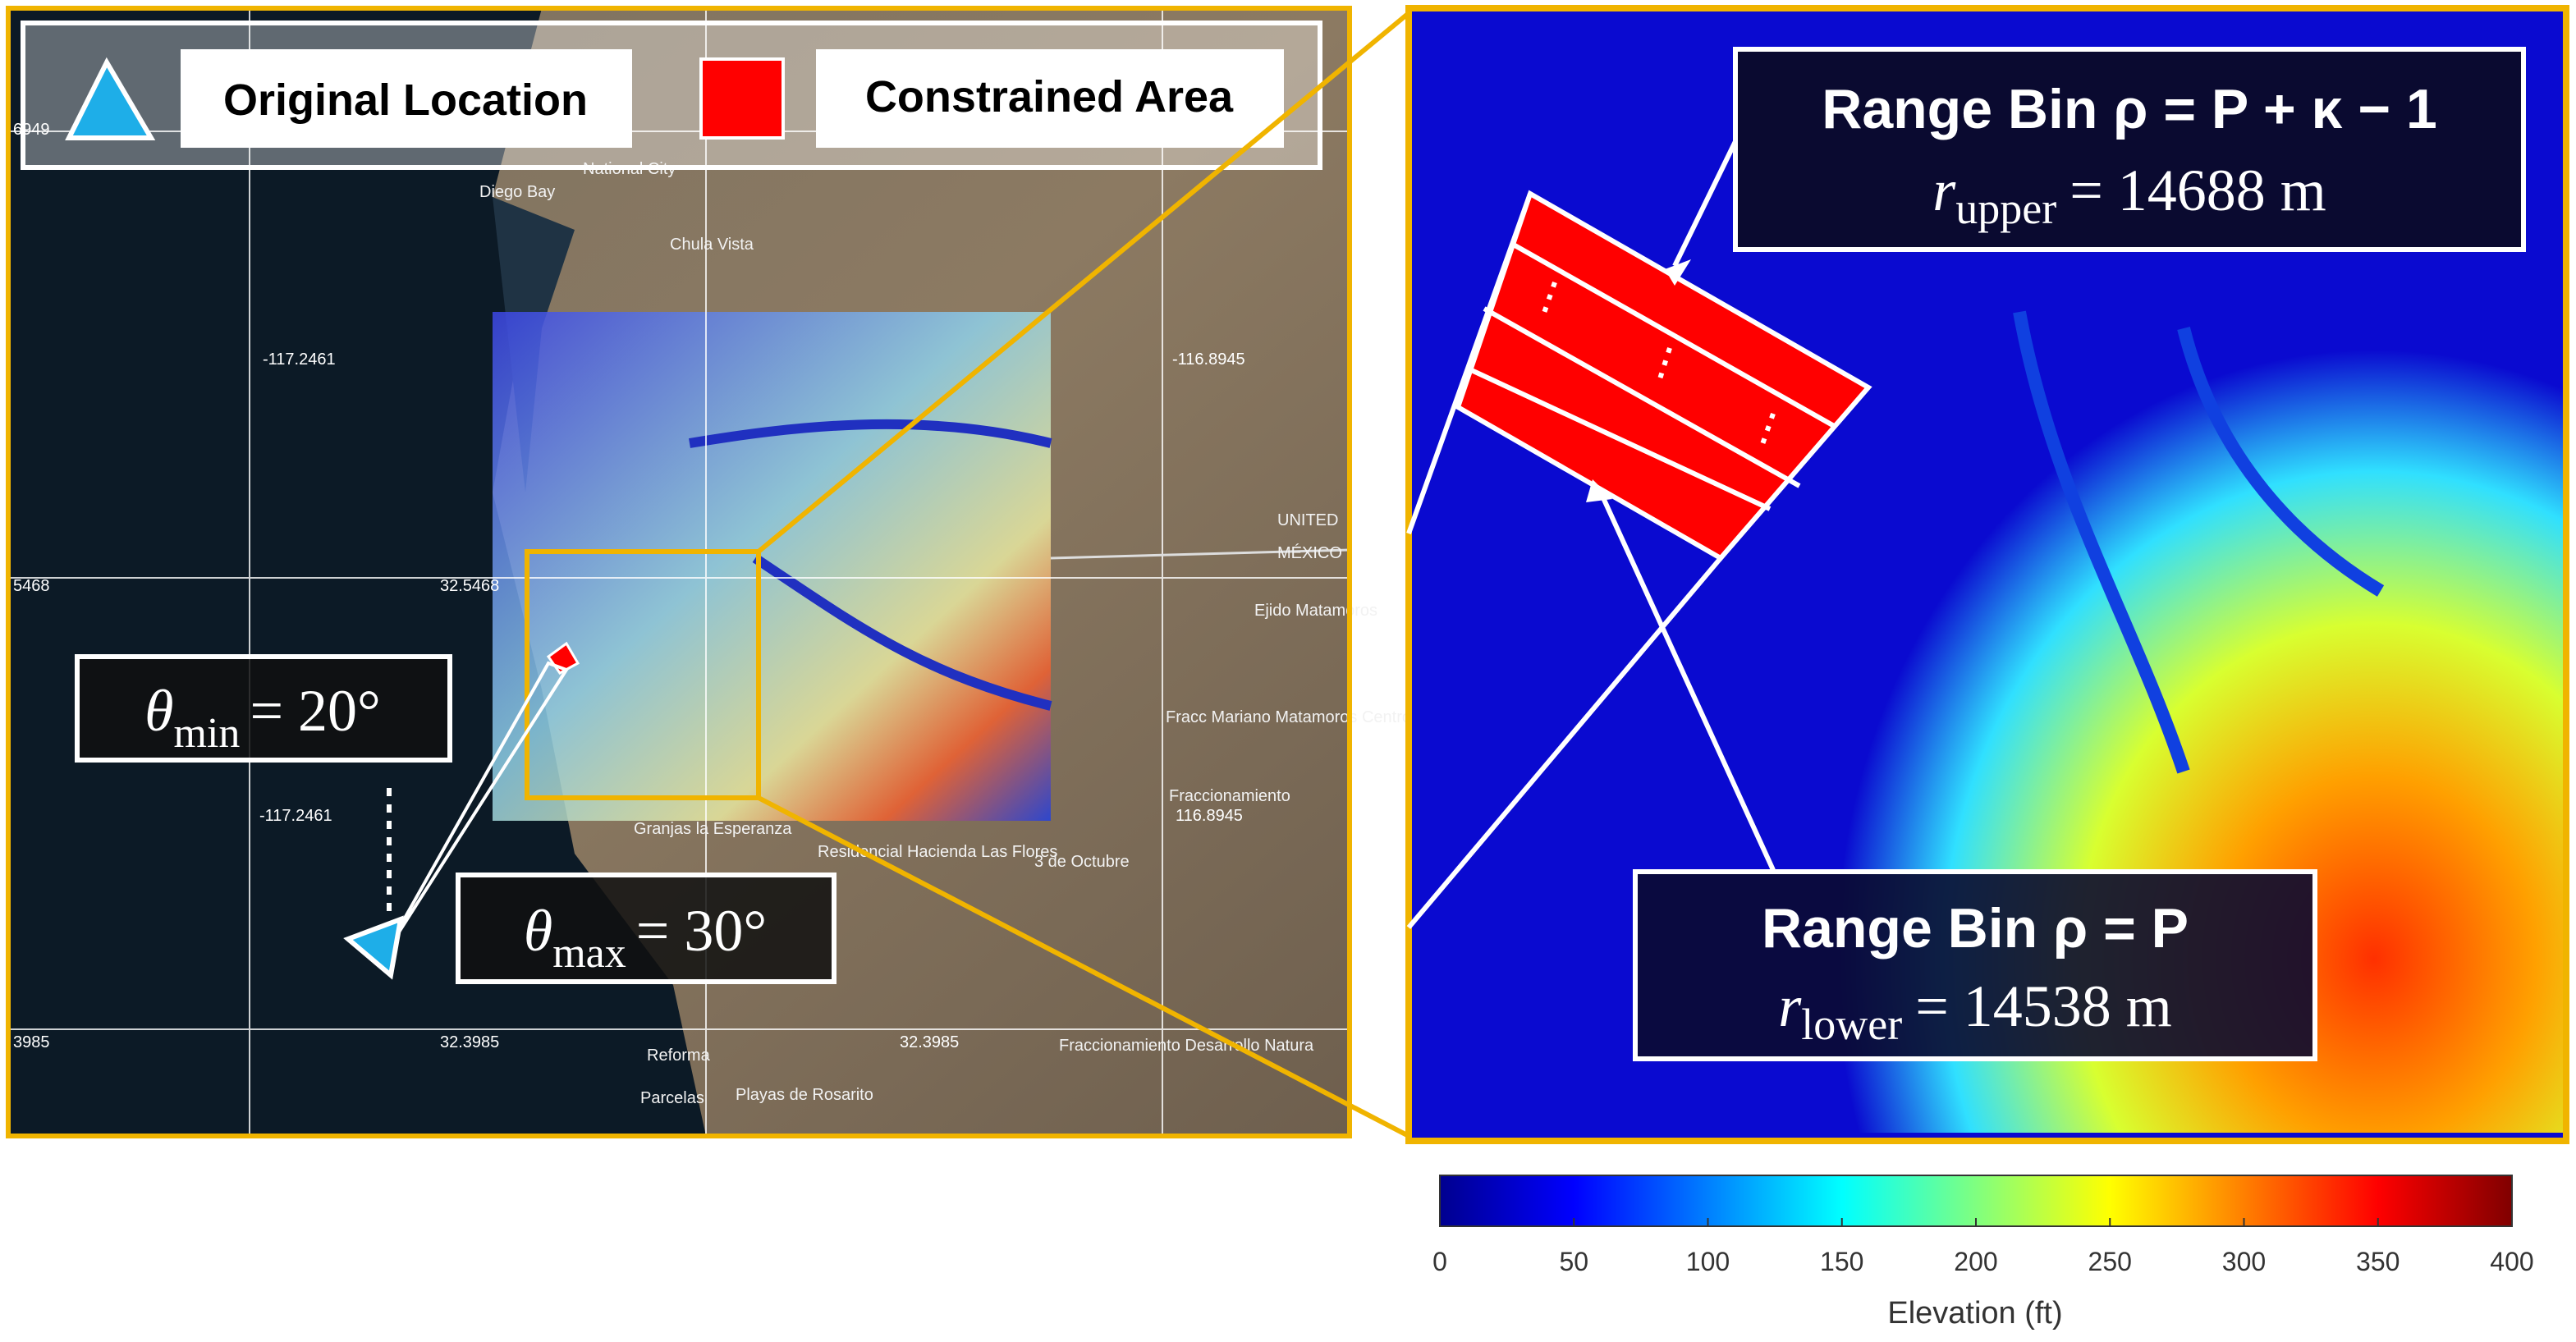  Describe the element at coordinates (672, 1098) in the screenshot. I see `place-label: Parcelas` at that location.